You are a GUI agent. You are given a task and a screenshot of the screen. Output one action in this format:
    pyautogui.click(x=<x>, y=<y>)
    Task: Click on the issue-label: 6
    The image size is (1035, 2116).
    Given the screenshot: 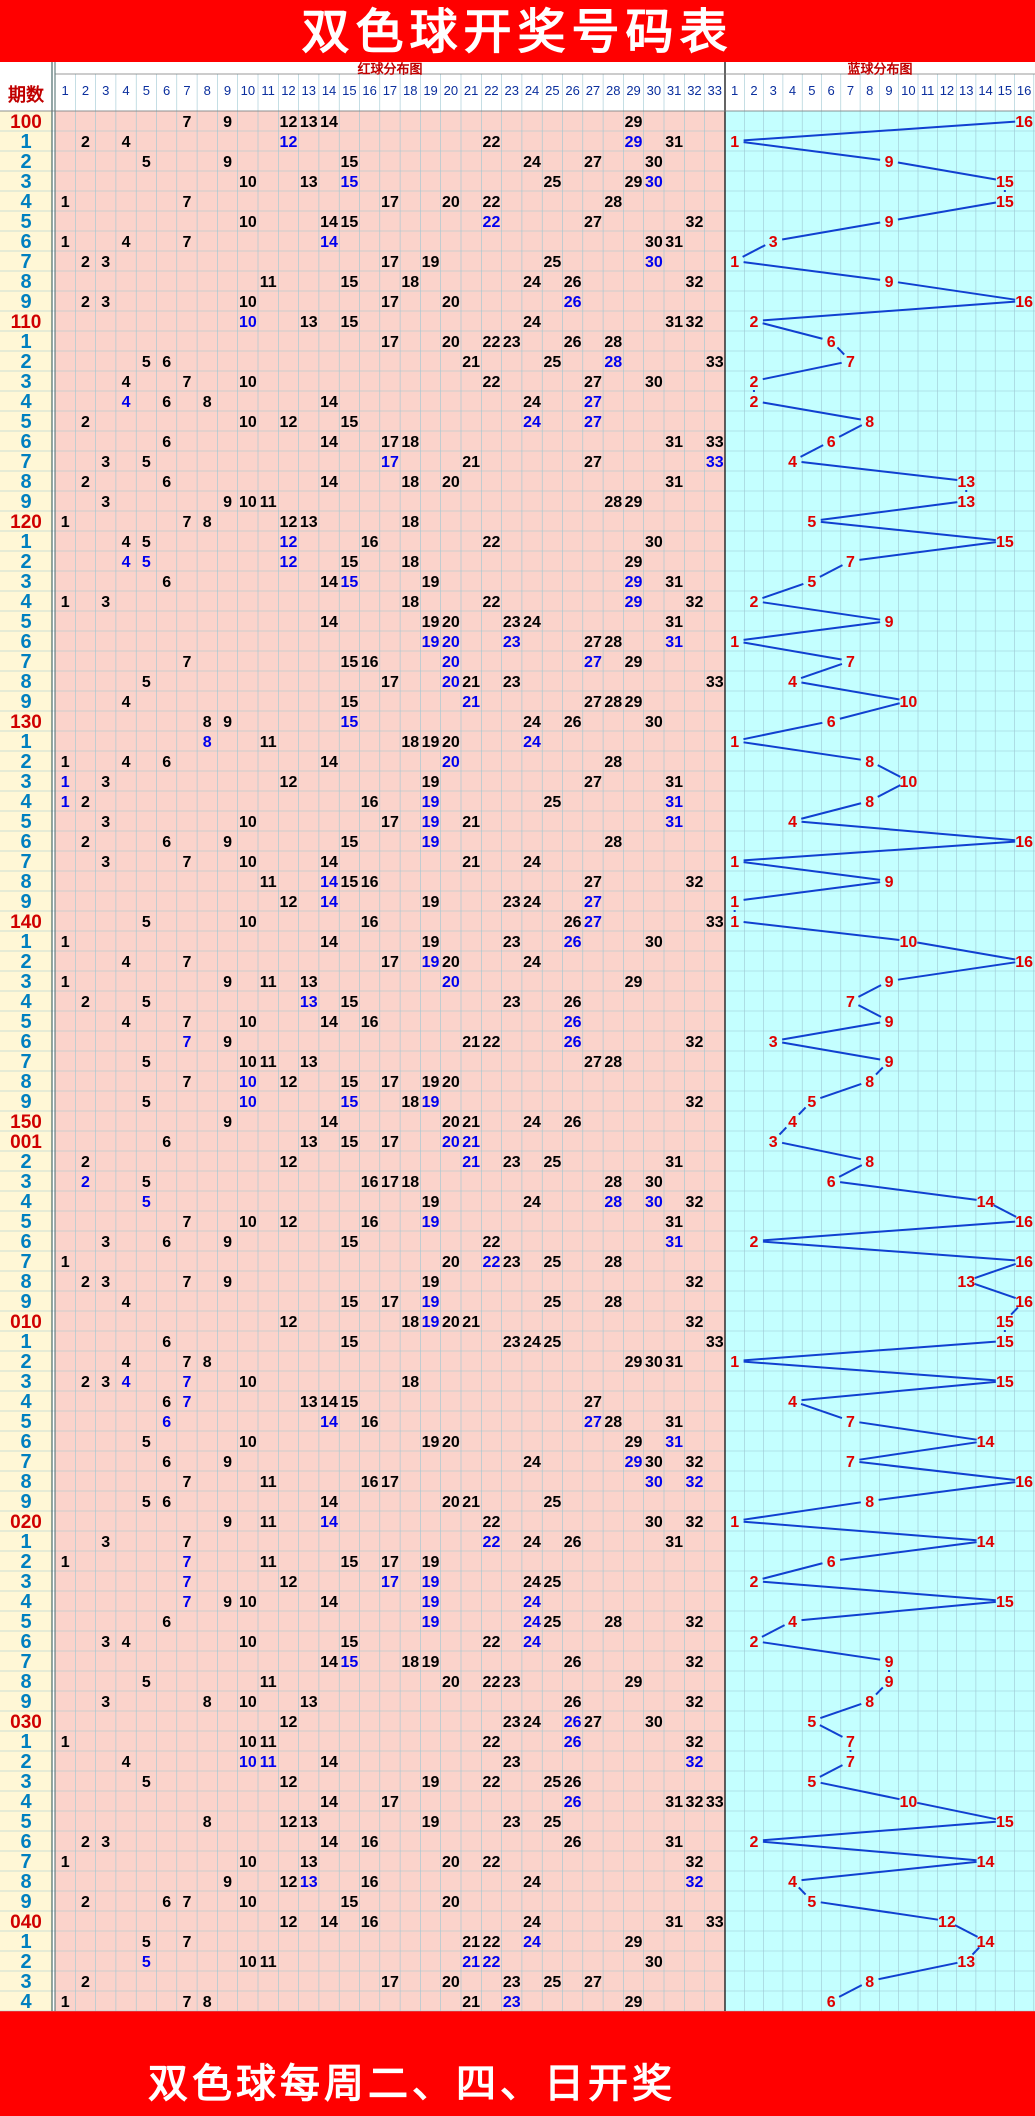 What is the action you would take?
    pyautogui.click(x=25, y=842)
    